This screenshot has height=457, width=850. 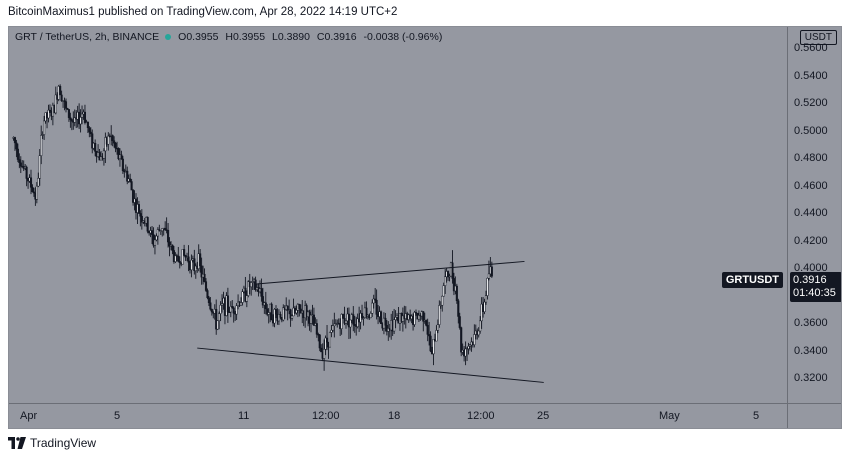 What do you see at coordinates (320, 37) in the screenshot?
I see `legend-c-label: C` at bounding box center [320, 37].